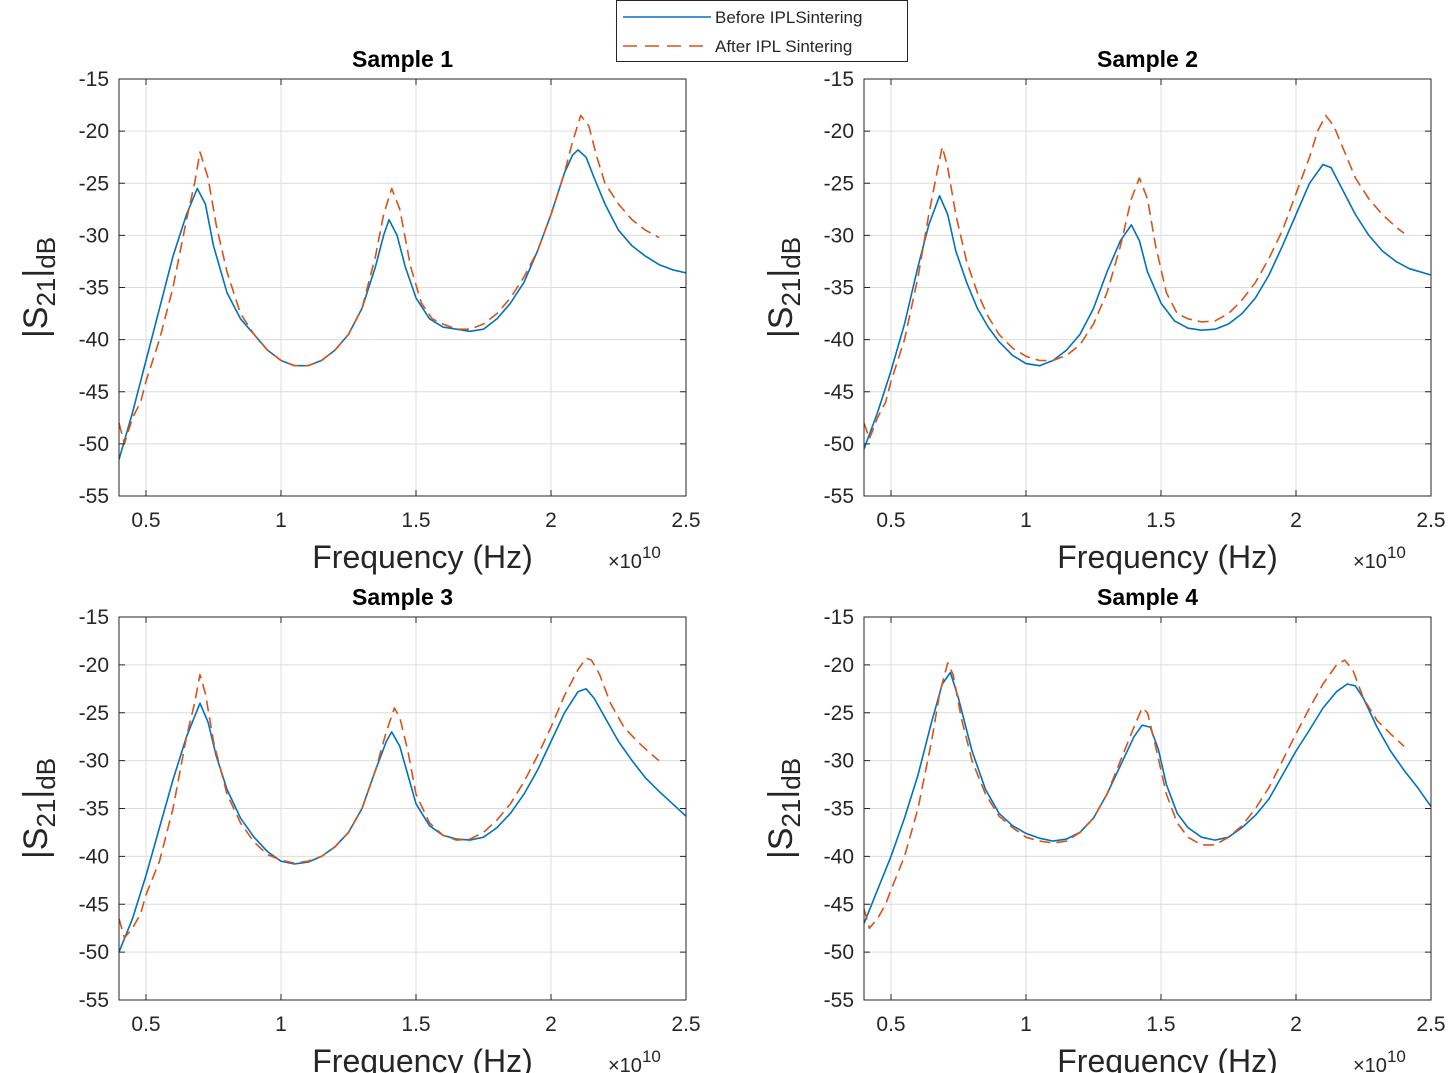 The height and width of the screenshot is (1073, 1450). Describe the element at coordinates (402, 59) in the screenshot. I see `subplot-title: Sample 1` at that location.